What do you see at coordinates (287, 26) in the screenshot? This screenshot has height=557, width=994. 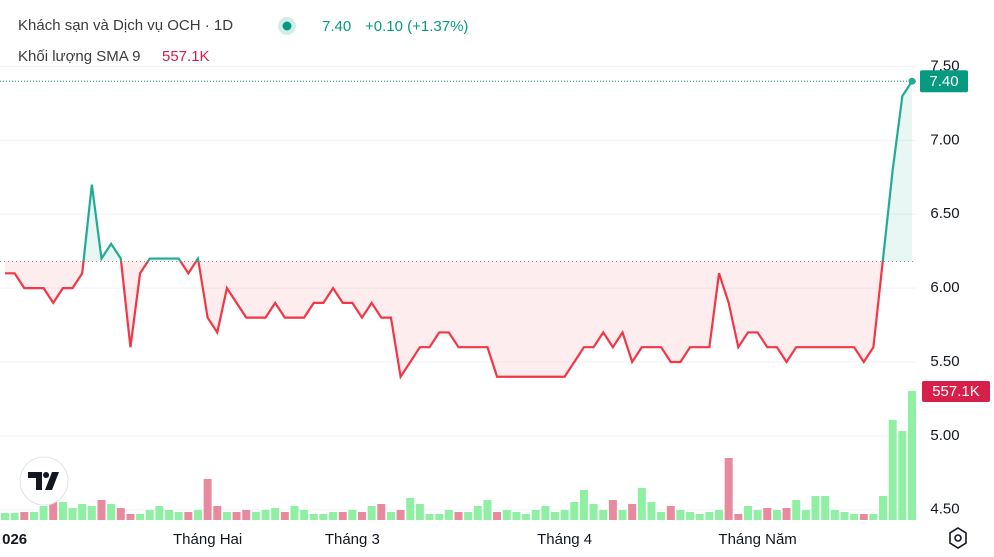 I see `status-dot` at bounding box center [287, 26].